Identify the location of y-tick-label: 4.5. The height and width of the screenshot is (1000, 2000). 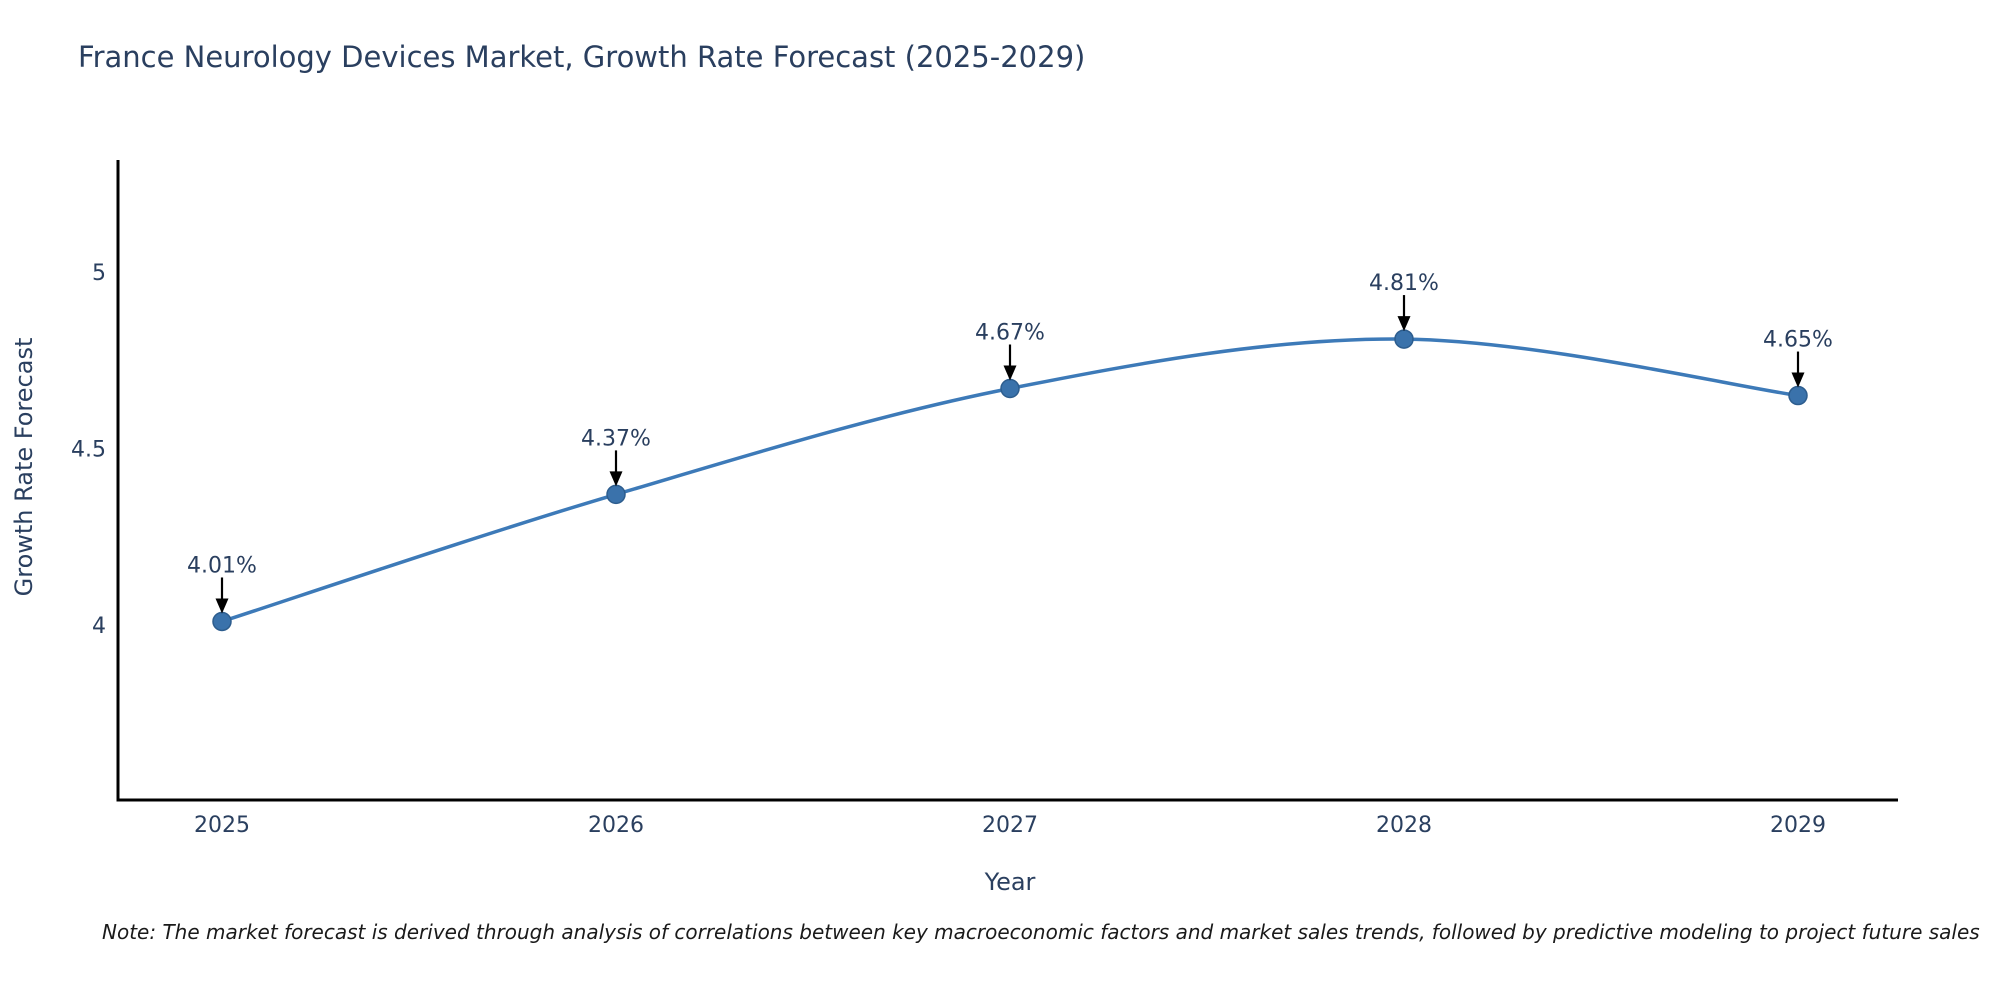
(88, 450).